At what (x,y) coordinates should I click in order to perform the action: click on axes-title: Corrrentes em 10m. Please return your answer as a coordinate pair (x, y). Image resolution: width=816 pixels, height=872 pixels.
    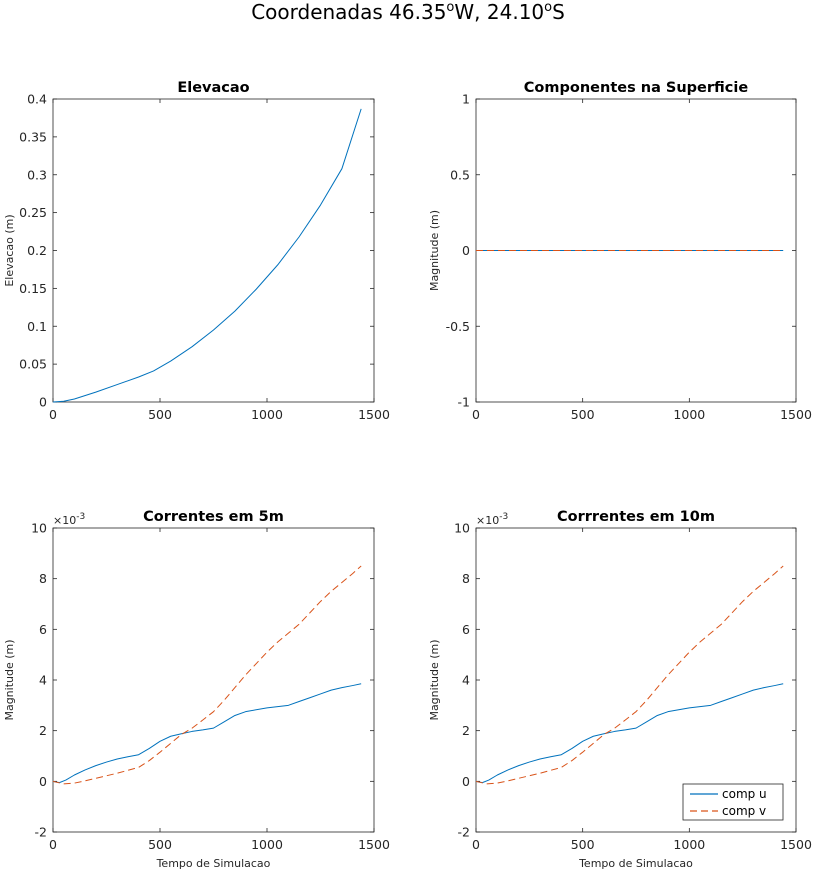
    Looking at the image, I should click on (636, 517).